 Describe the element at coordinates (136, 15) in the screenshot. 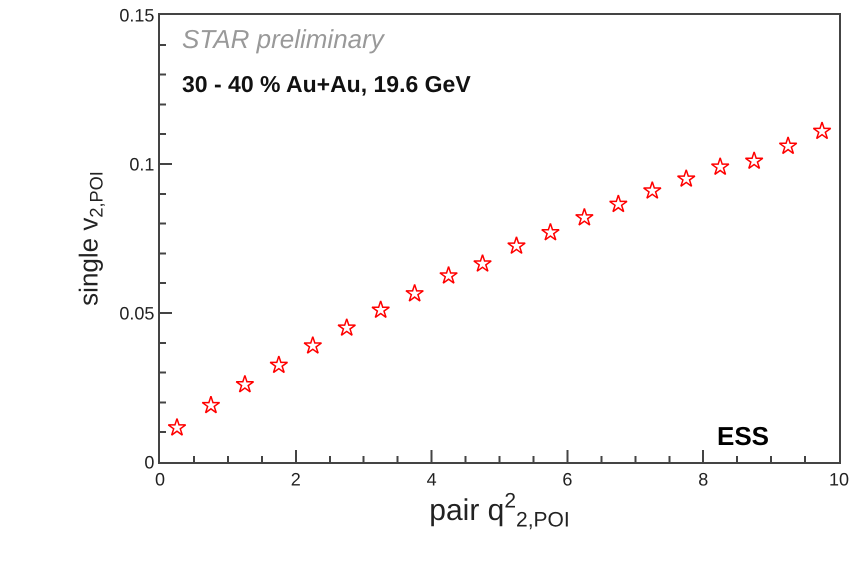

I see `y-tick-label: 0.15` at that location.